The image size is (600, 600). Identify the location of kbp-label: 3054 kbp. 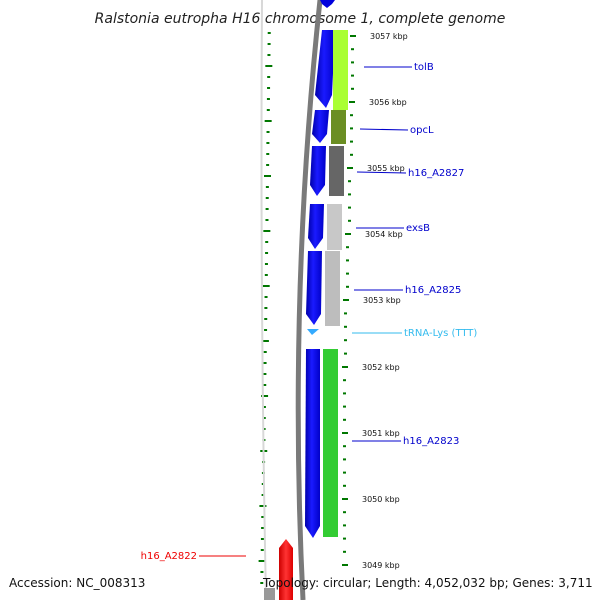
(384, 234).